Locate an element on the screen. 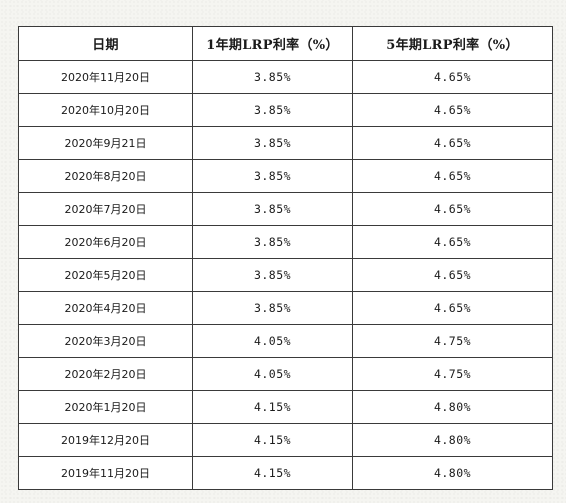  header-row: 日期 1年期LRP利率（%） 5年期LRP利率（%） is located at coordinates (285, 43).